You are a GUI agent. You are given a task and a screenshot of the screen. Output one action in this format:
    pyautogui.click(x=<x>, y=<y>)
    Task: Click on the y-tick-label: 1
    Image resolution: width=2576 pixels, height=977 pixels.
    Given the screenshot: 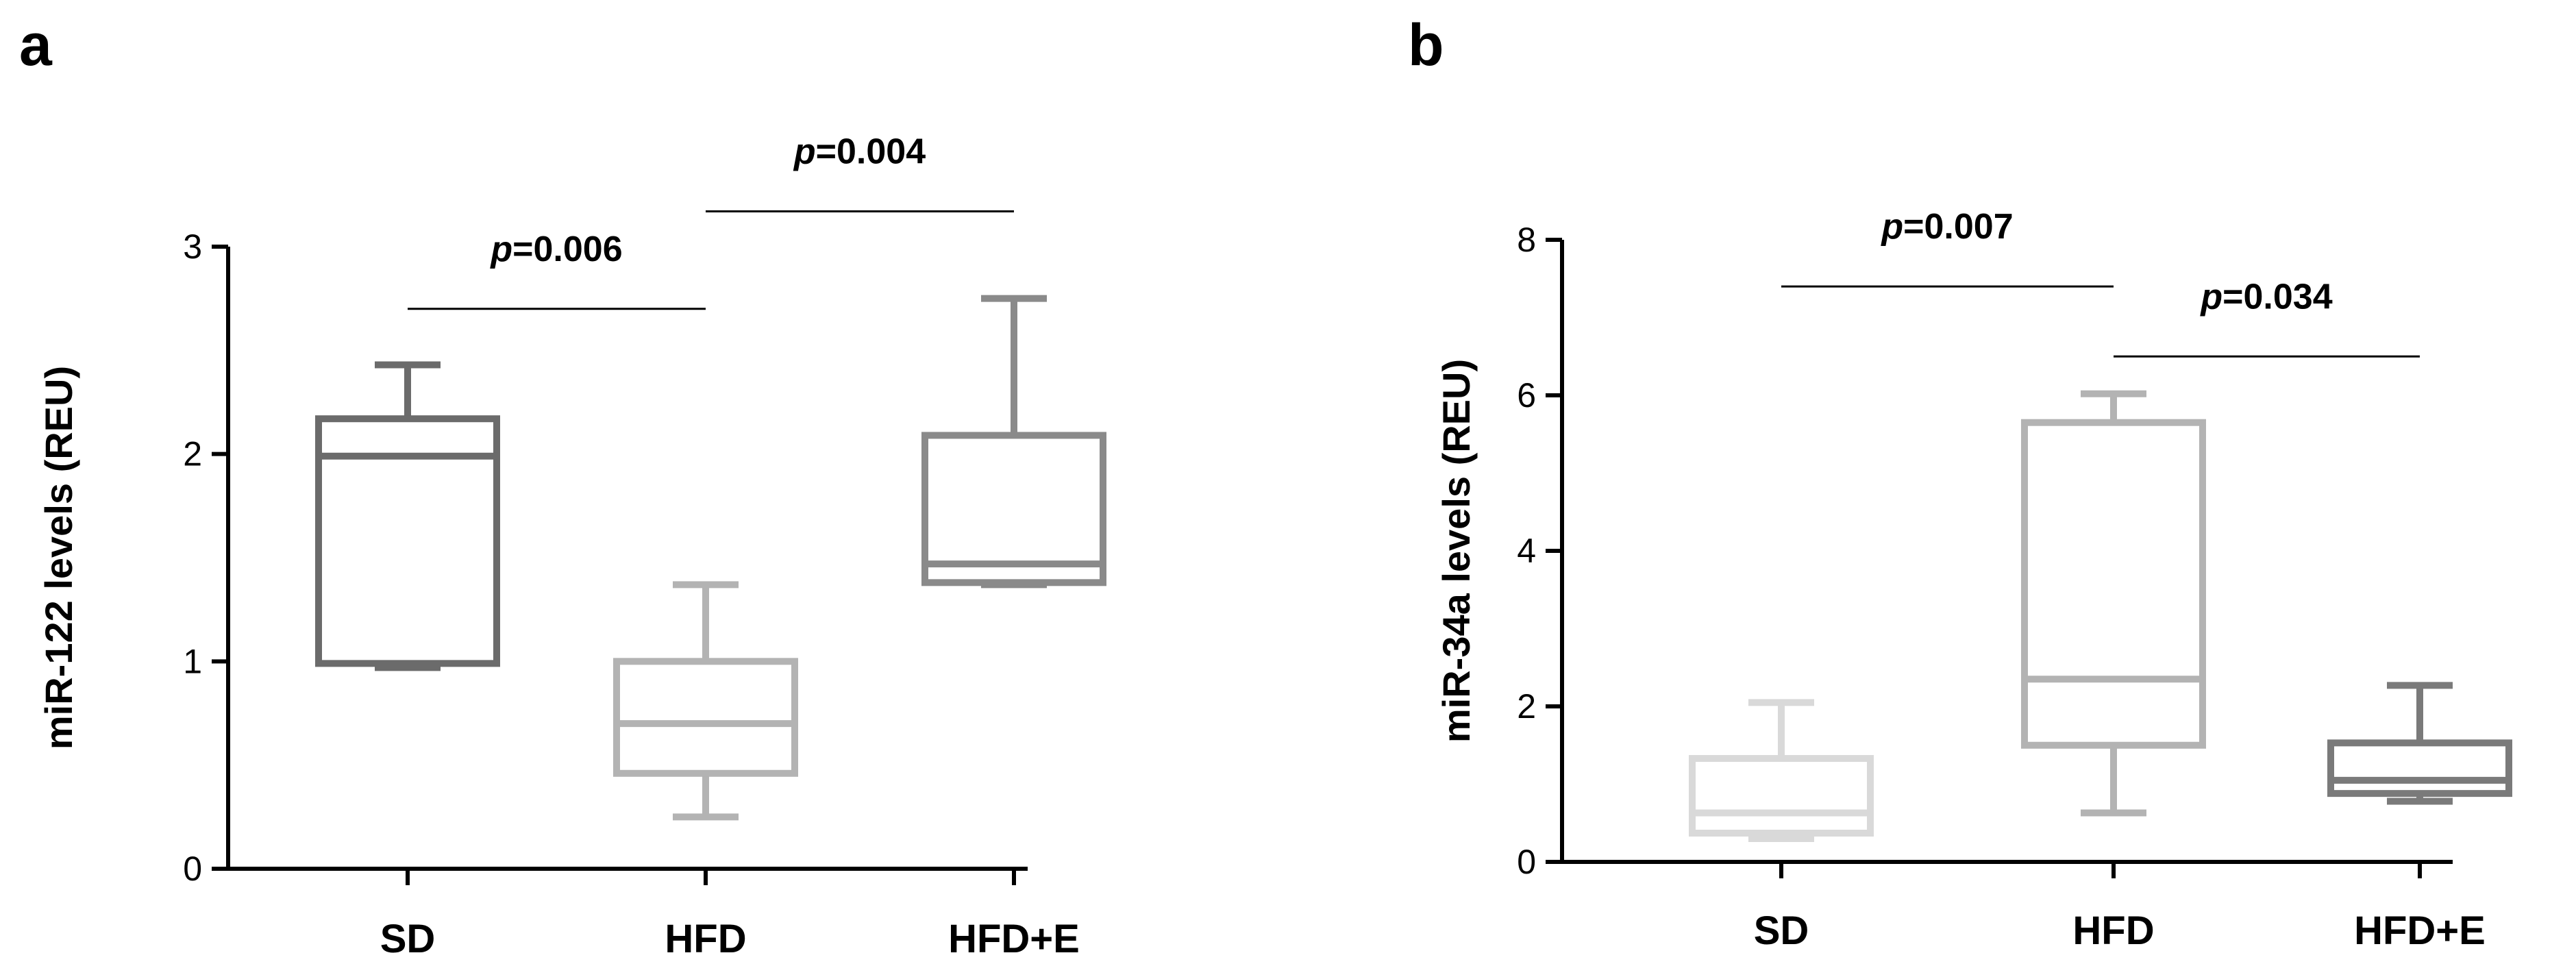 What is the action you would take?
    pyautogui.click(x=192, y=661)
    